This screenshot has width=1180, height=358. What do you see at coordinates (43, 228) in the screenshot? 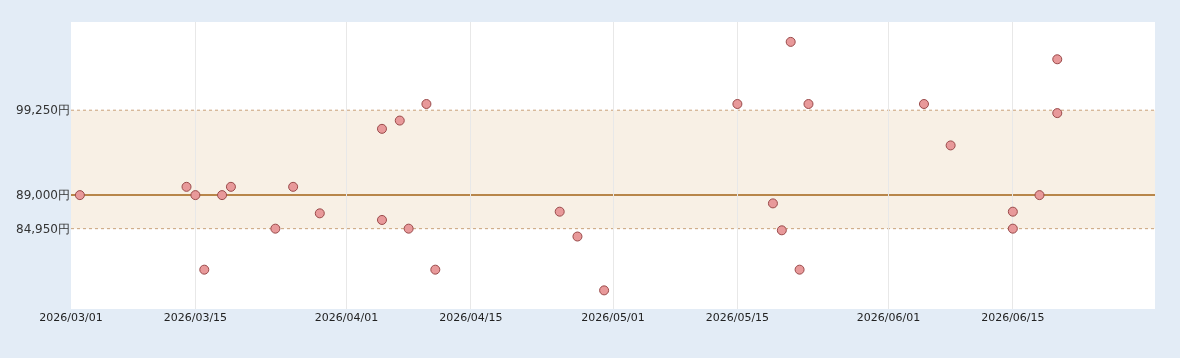
I see `y-tick-label: 84,950円` at bounding box center [43, 228].